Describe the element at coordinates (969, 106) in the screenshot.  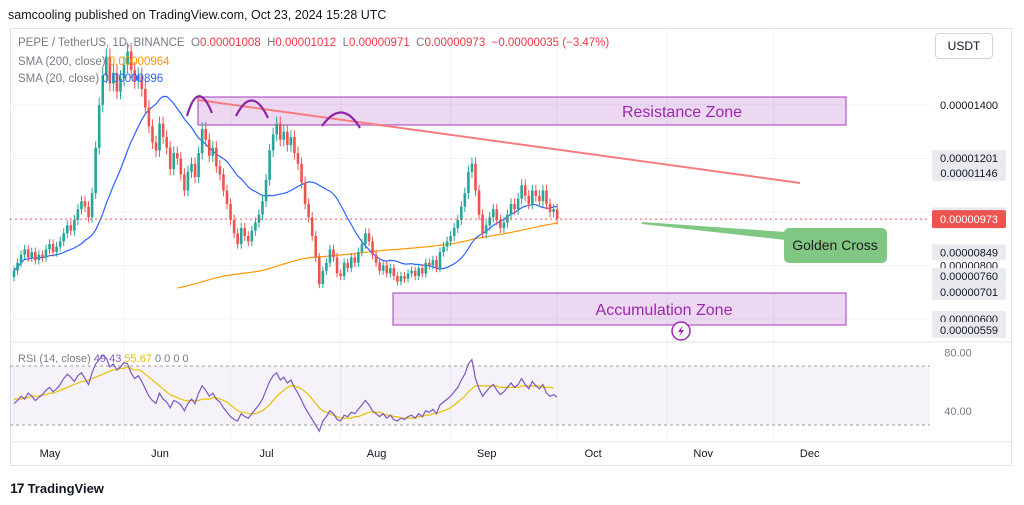
I see `price-tick-label: 0.00001400` at that location.